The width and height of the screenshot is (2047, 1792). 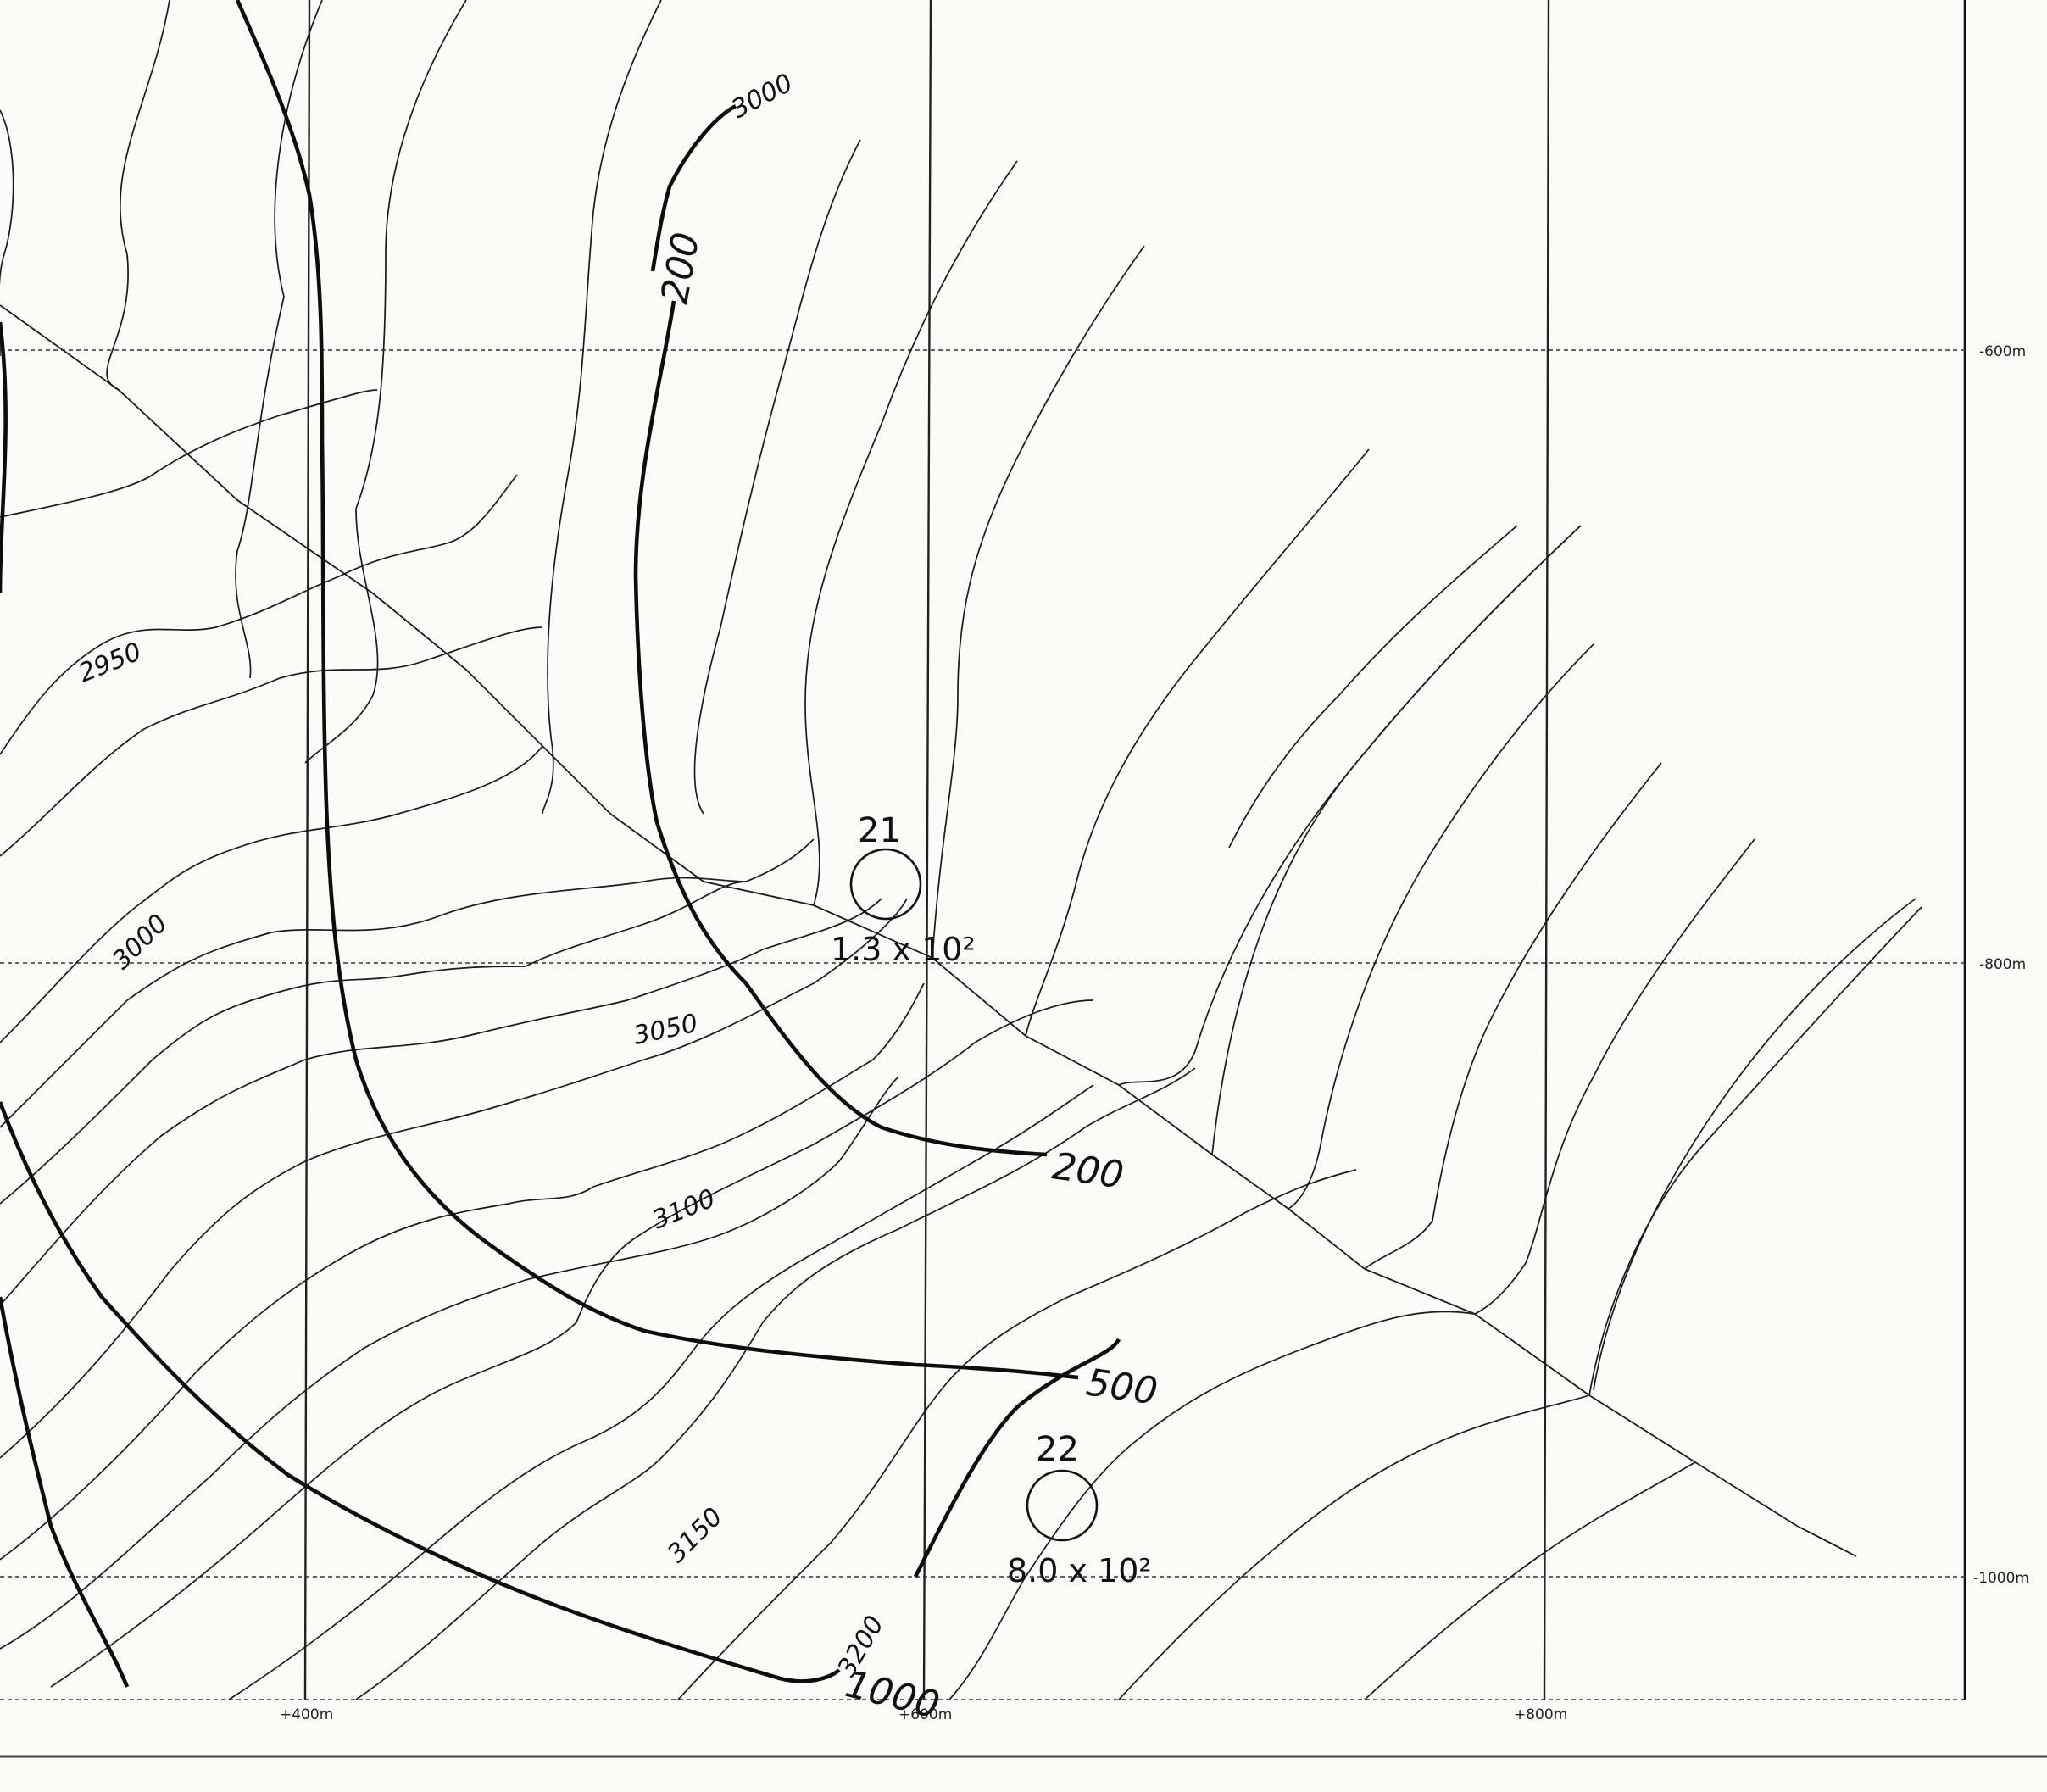 What do you see at coordinates (65, 1492) in the screenshot?
I see `isoline-left-lower` at bounding box center [65, 1492].